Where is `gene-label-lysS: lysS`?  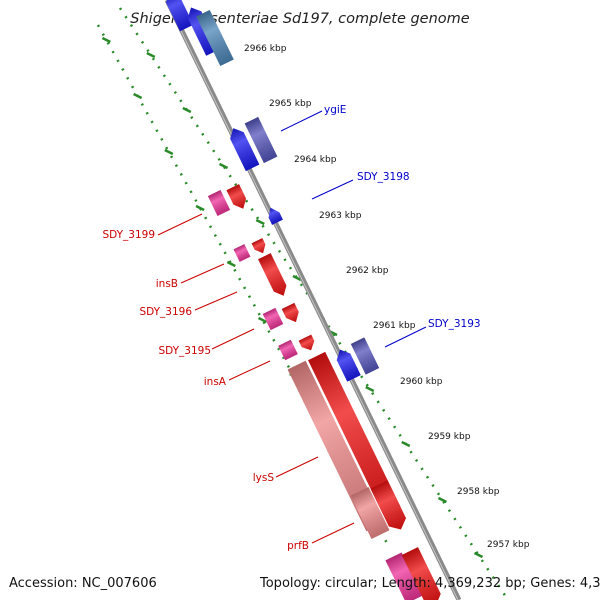 gene-label-lysS: lysS is located at coordinates (264, 478).